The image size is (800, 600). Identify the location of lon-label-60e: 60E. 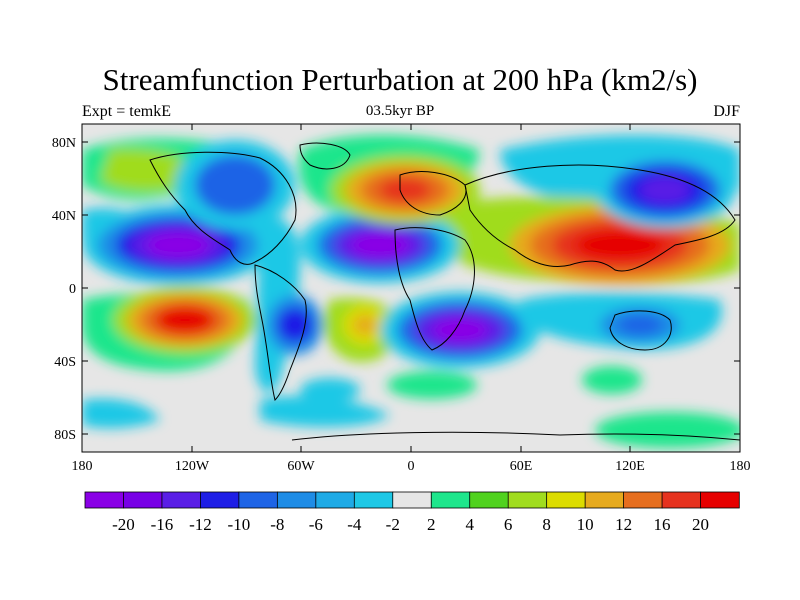
(521, 466).